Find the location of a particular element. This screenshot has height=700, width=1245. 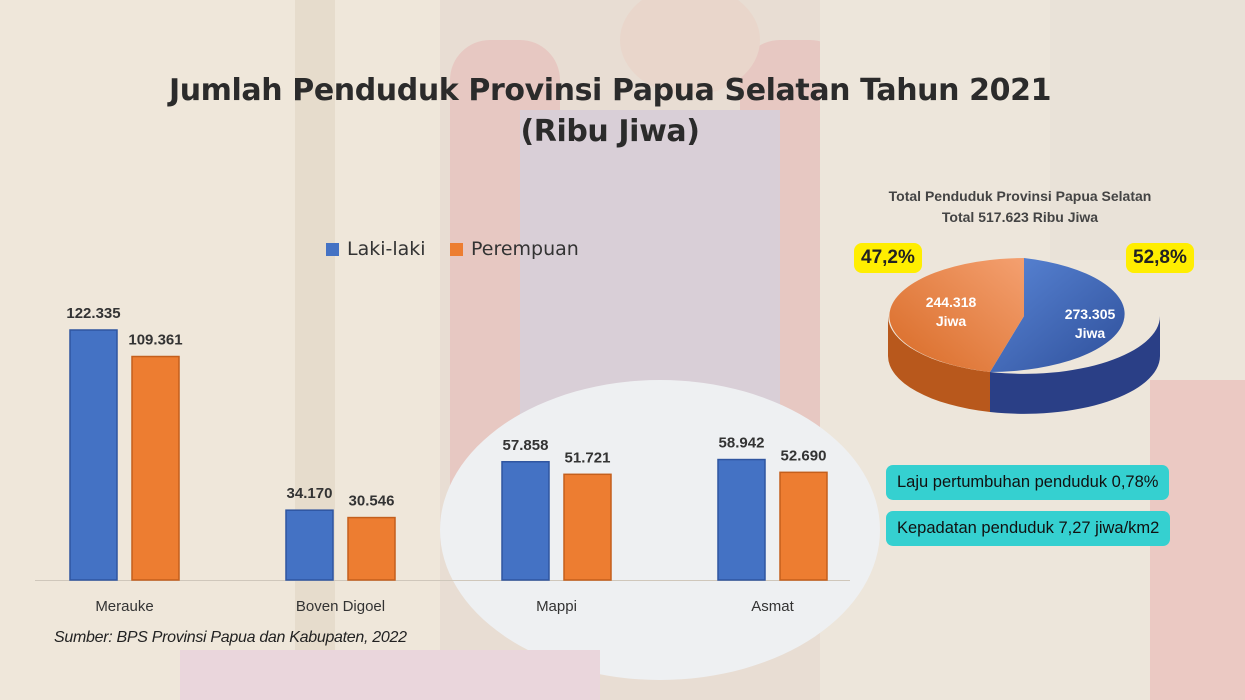

category-label-mappi: Mappi is located at coordinates (556, 606).